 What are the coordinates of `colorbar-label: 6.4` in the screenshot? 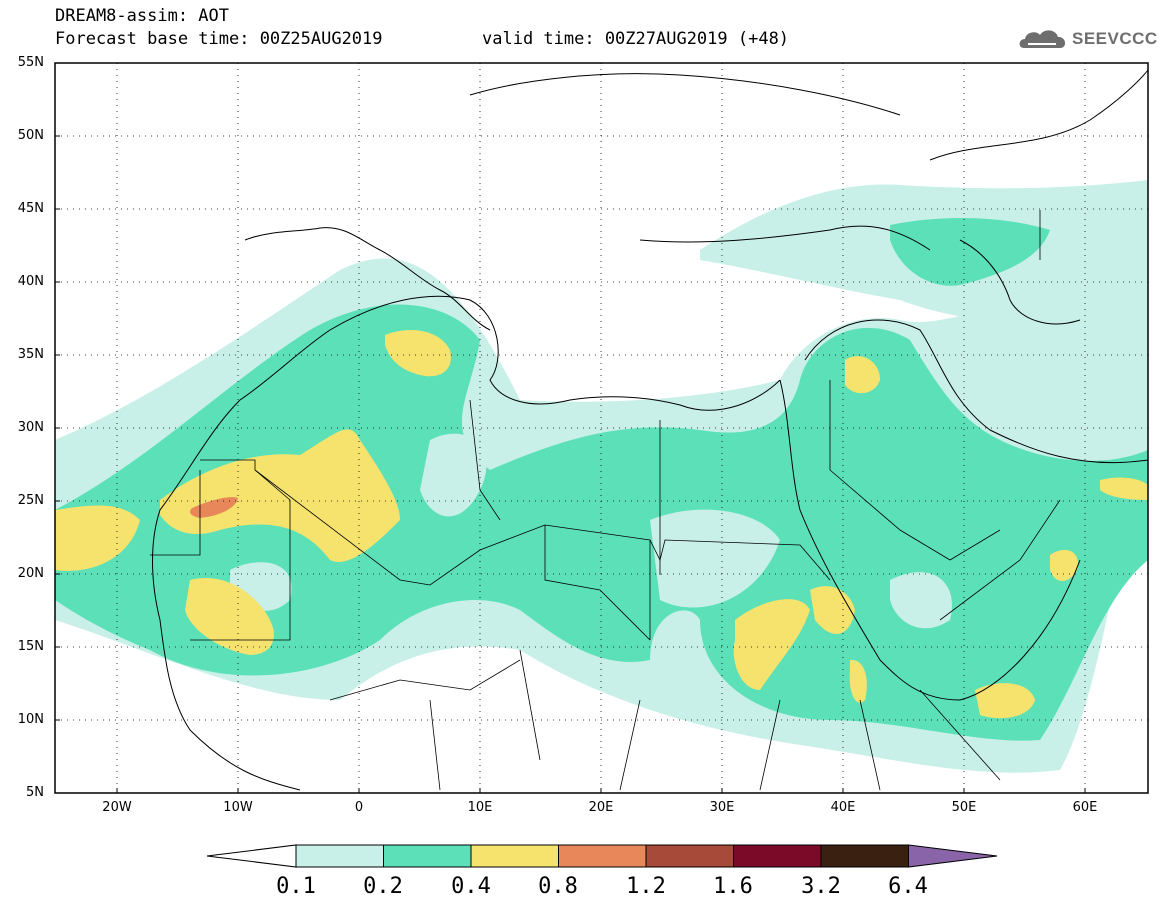 It's located at (908, 886).